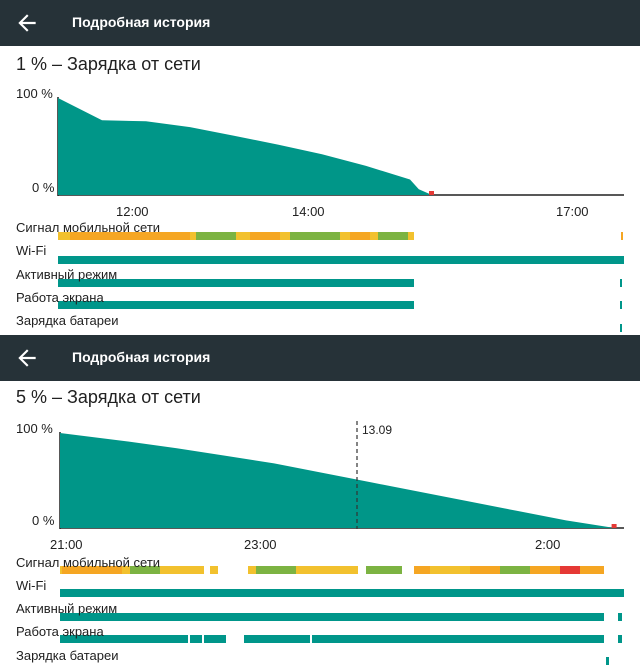 The width and height of the screenshot is (640, 670). Describe the element at coordinates (308, 211) in the screenshot. I see `x-tick-2: 14:00` at that location.